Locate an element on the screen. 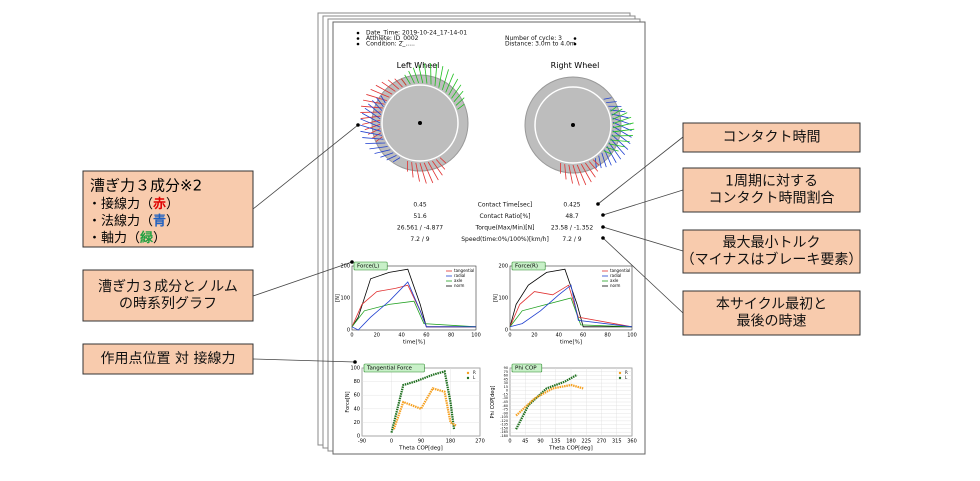 The image size is (980, 481). y-tick-label: -135 is located at coordinates (504, 425).